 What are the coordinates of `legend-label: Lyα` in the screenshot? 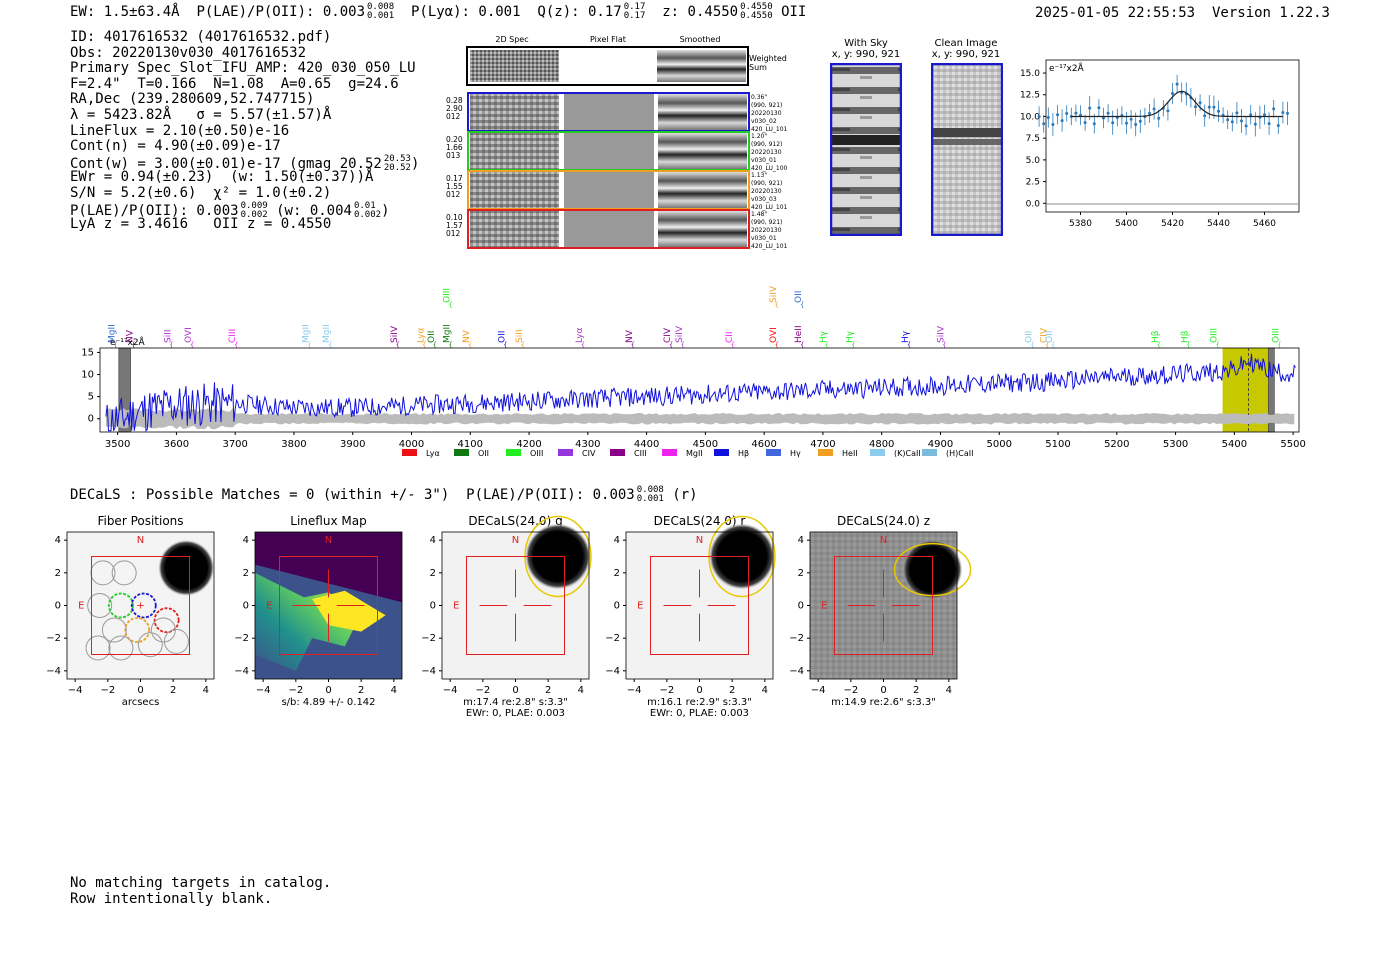 It's located at (433, 453).